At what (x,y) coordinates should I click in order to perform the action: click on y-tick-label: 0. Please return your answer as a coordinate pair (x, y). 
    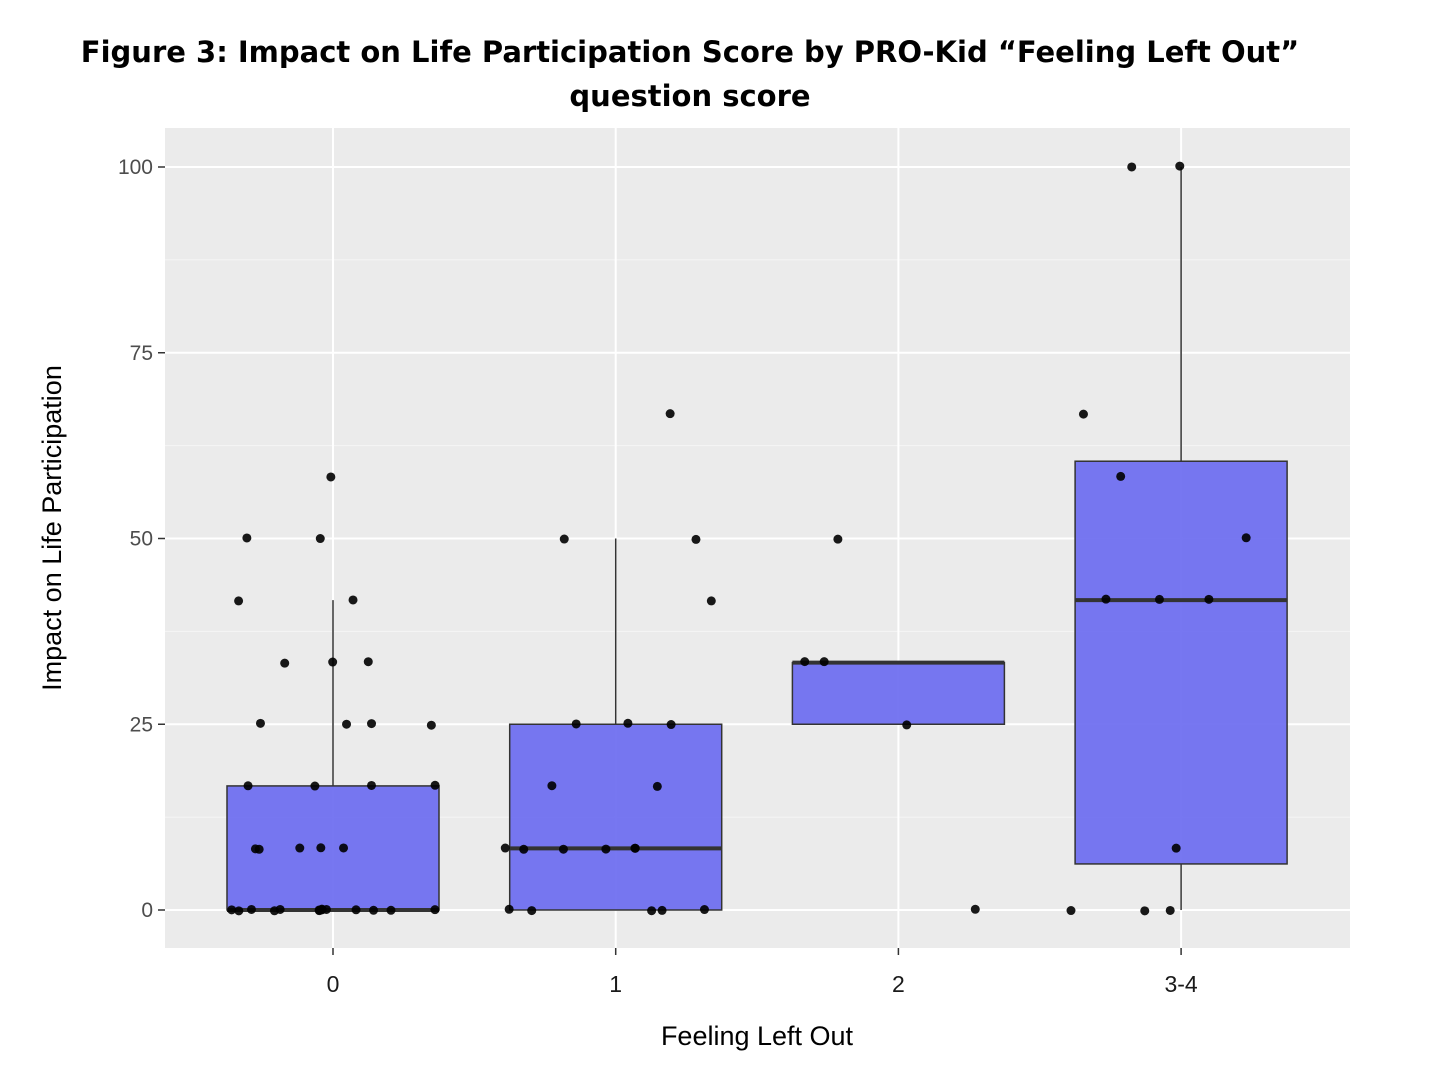
    Looking at the image, I should click on (147, 910).